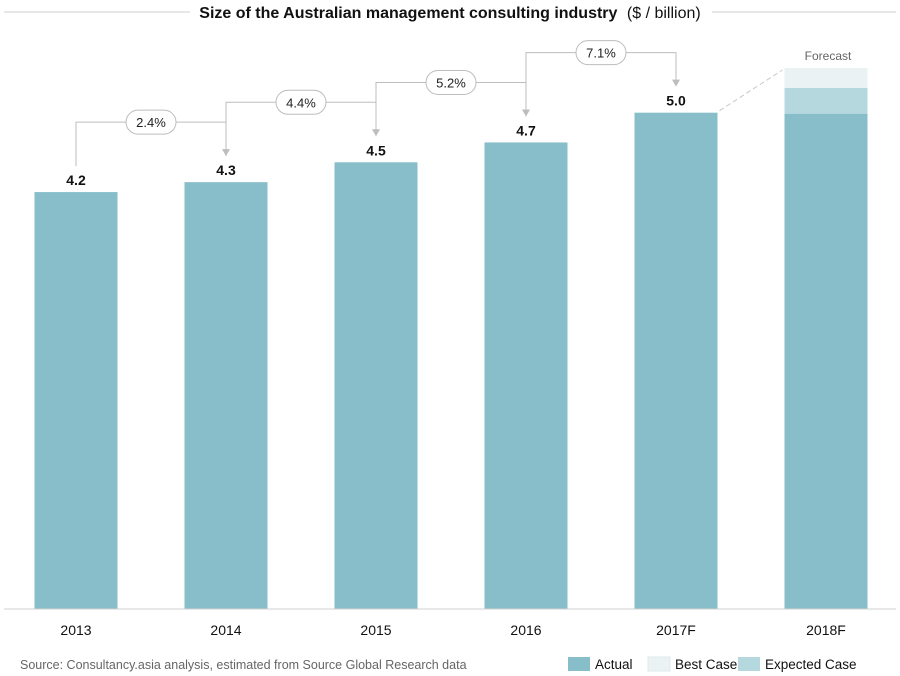 The width and height of the screenshot is (900, 676). I want to click on growth-badge-2016, so click(451, 82).